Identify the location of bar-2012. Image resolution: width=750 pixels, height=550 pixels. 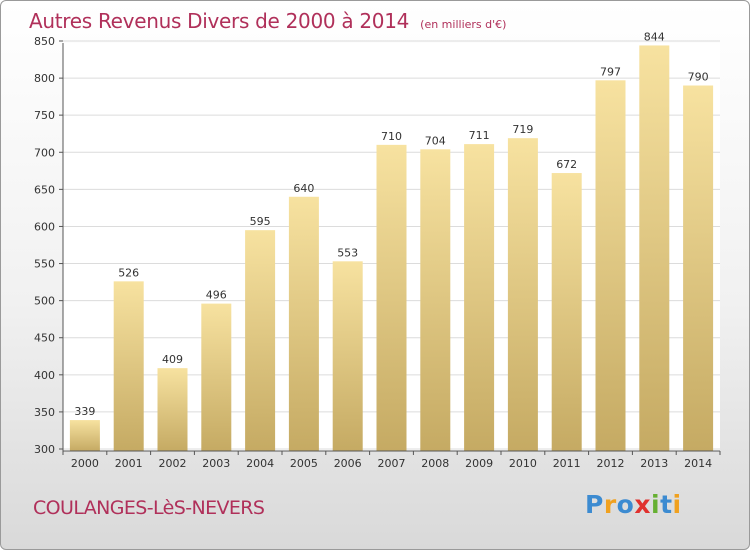
(610, 266).